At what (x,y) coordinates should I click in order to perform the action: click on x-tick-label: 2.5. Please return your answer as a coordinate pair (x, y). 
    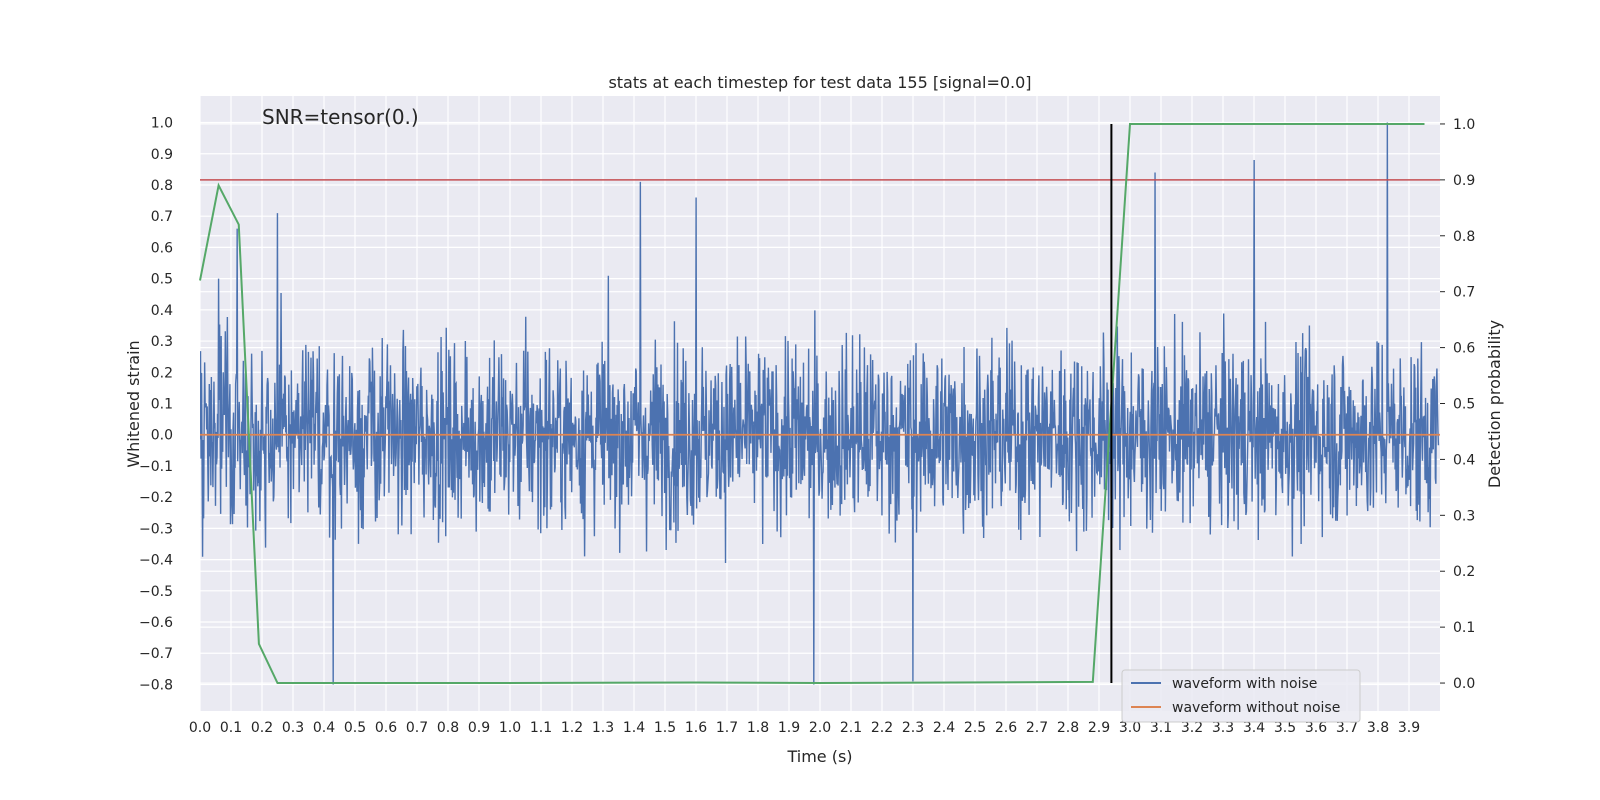
    Looking at the image, I should click on (975, 728).